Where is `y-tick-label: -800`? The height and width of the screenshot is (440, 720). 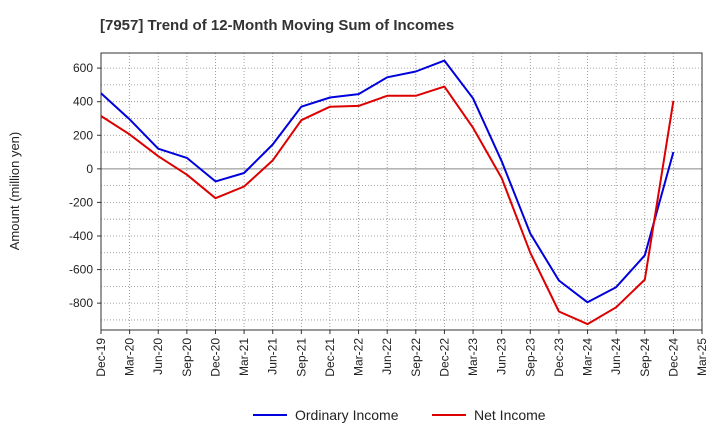
y-tick-label: -800 is located at coordinates (81, 303).